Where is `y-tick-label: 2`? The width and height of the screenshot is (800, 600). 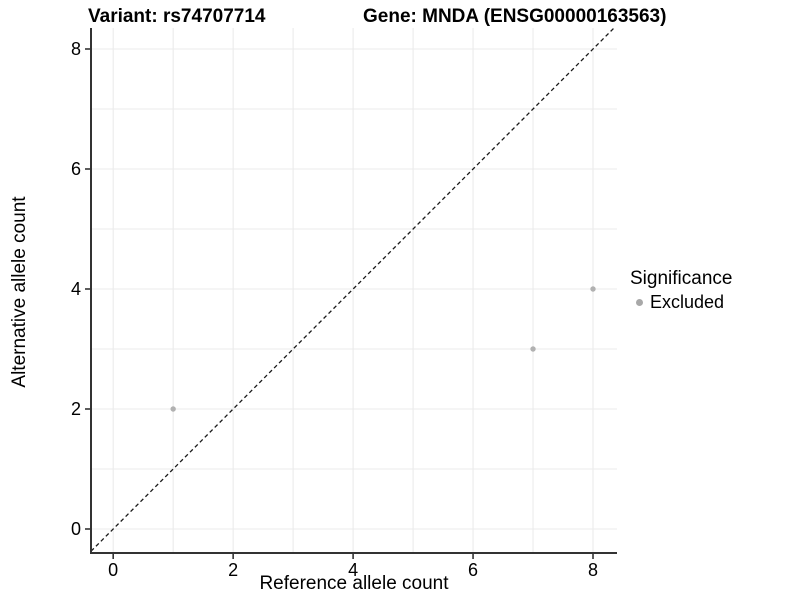
y-tick-label: 2 is located at coordinates (76, 409).